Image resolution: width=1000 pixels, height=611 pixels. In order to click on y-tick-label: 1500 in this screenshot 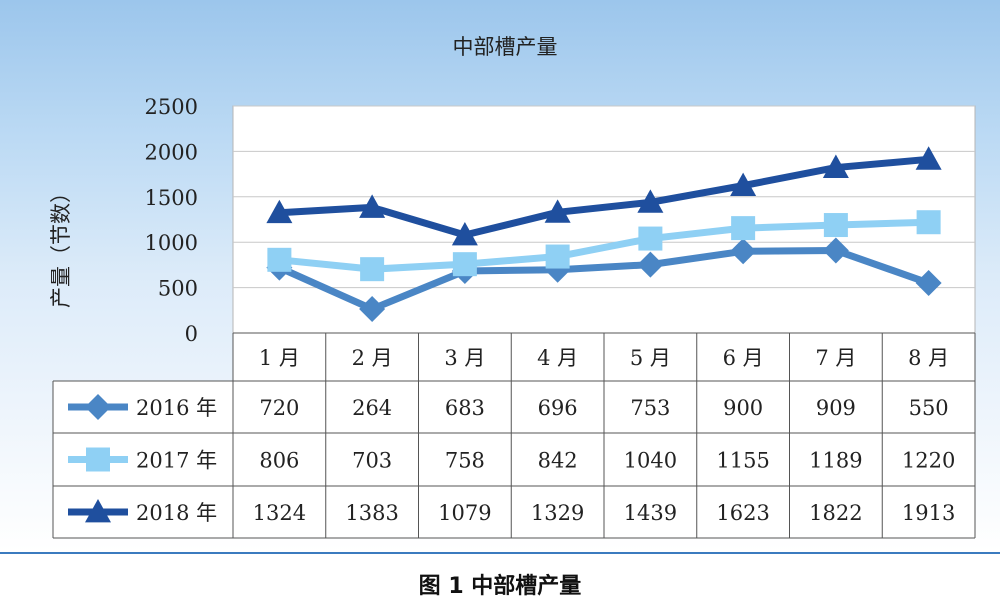, I will do `click(171, 198)`.